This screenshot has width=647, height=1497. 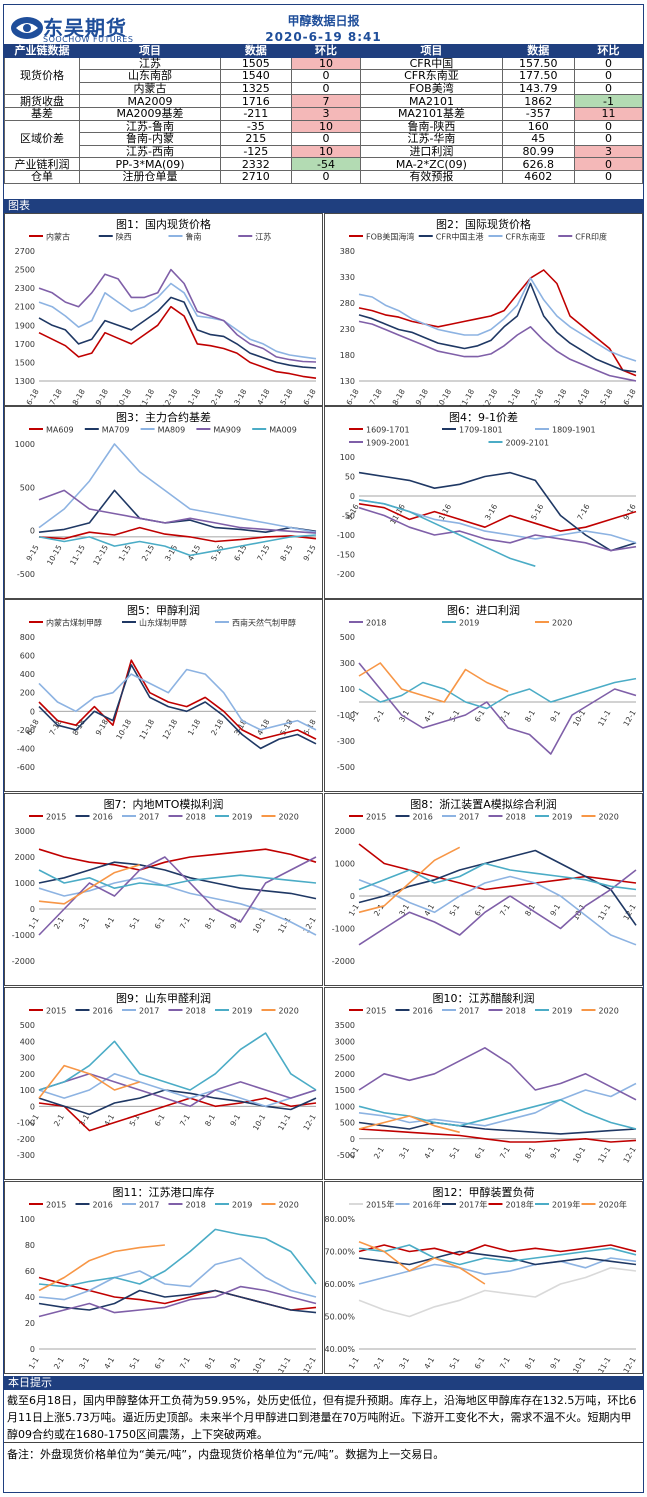 What do you see at coordinates (256, 176) in the screenshot?
I see `table-value-cell: 2710` at bounding box center [256, 176].